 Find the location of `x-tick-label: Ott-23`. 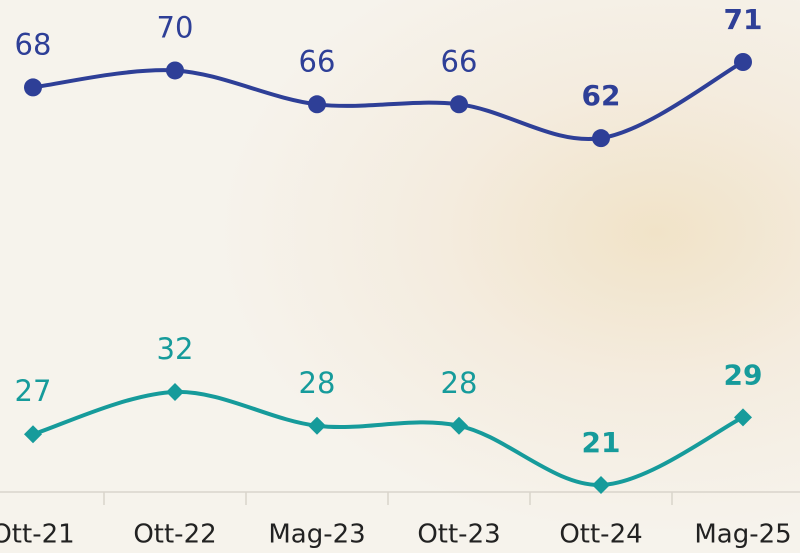

x-tick-label: Ott-23 is located at coordinates (458, 535).